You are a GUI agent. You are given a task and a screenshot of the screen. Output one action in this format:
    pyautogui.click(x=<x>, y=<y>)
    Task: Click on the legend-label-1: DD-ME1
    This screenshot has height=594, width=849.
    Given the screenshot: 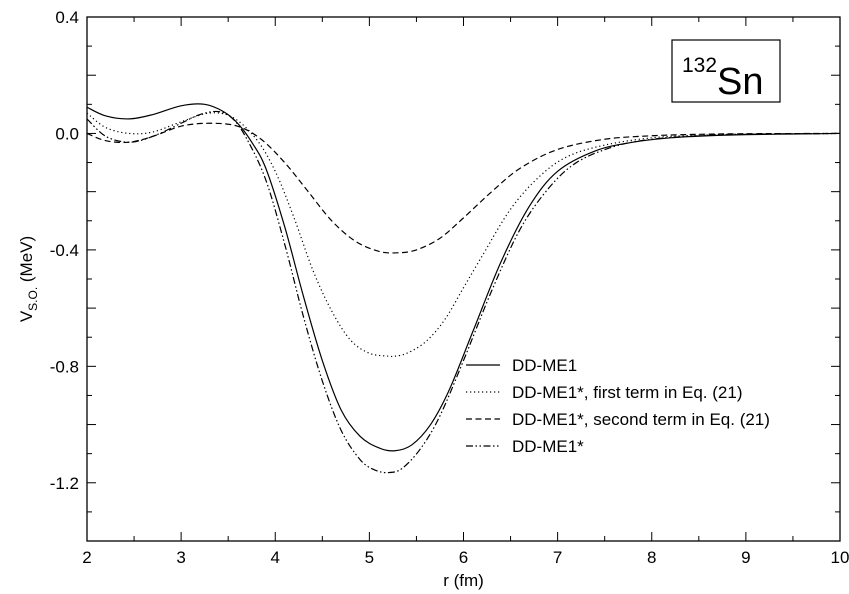 What is the action you would take?
    pyautogui.click(x=544, y=365)
    